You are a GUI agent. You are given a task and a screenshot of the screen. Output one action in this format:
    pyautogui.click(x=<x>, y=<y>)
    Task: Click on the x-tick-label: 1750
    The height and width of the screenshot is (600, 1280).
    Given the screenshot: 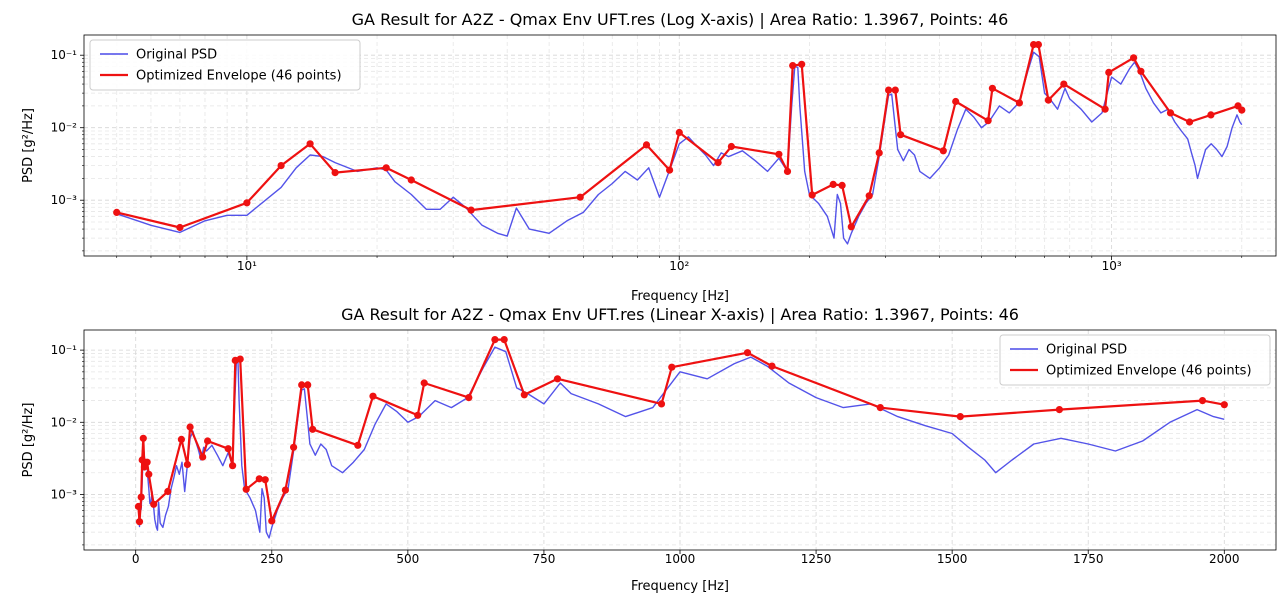 What is the action you would take?
    pyautogui.click(x=1088, y=559)
    